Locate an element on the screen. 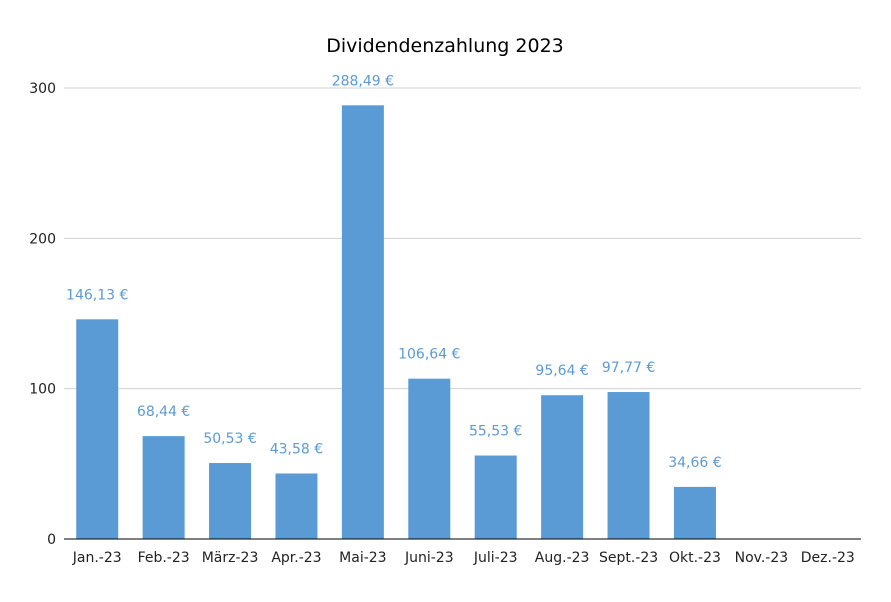 The image size is (891, 602). data-label: 34,66 € is located at coordinates (694, 463).